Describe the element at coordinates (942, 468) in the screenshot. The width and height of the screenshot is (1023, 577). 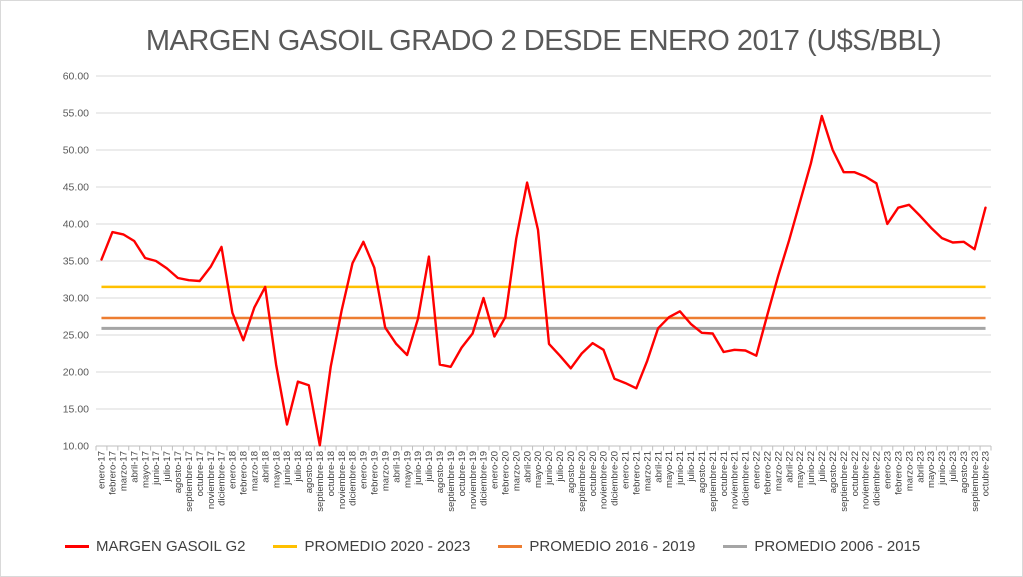
I see `x-axis-category-label: junio-23` at that location.